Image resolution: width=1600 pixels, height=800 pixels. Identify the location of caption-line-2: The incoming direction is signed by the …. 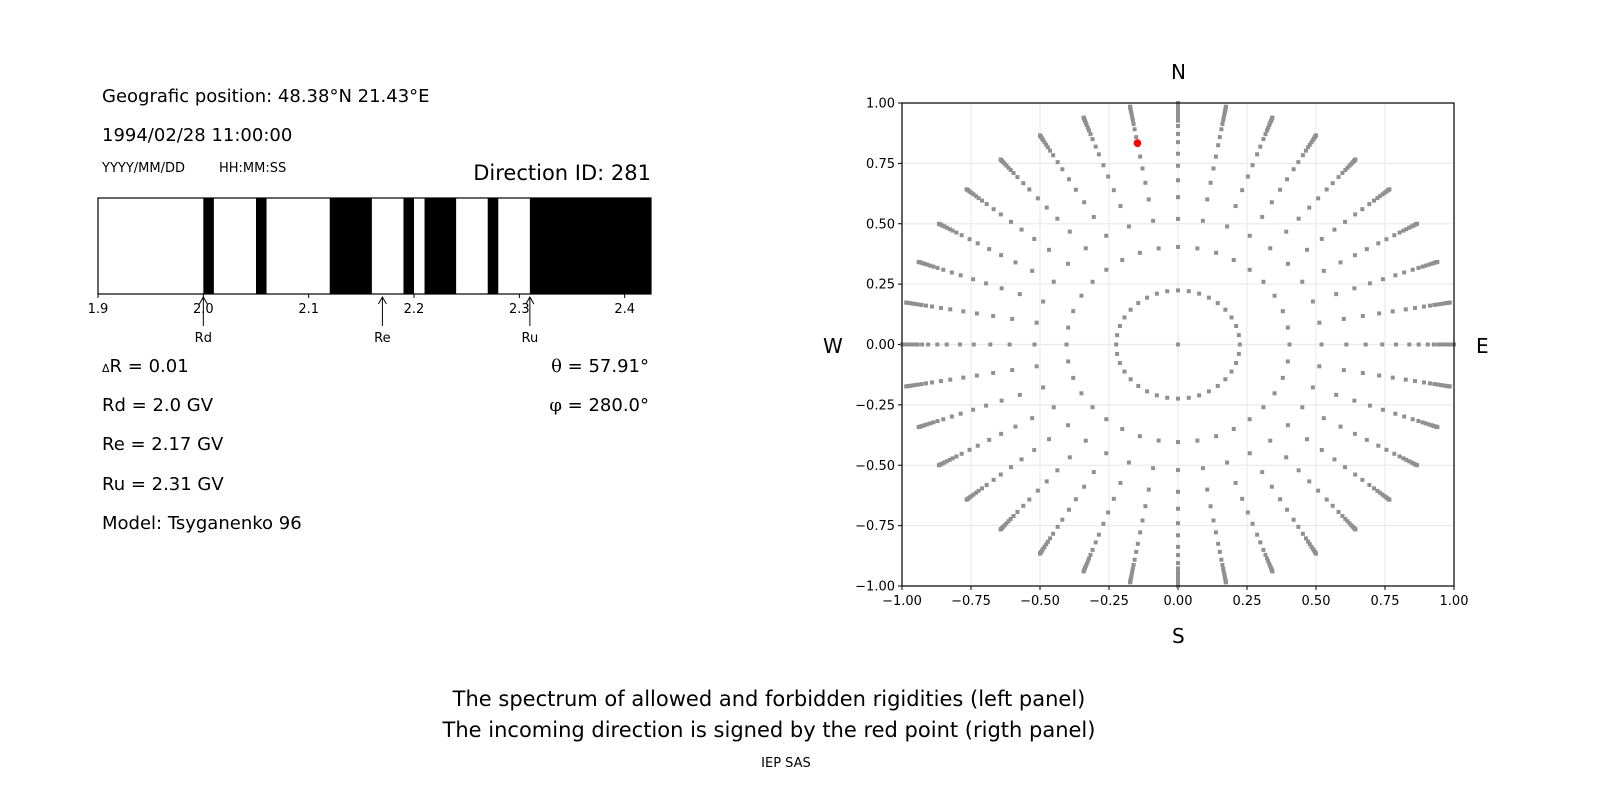
(769, 730).